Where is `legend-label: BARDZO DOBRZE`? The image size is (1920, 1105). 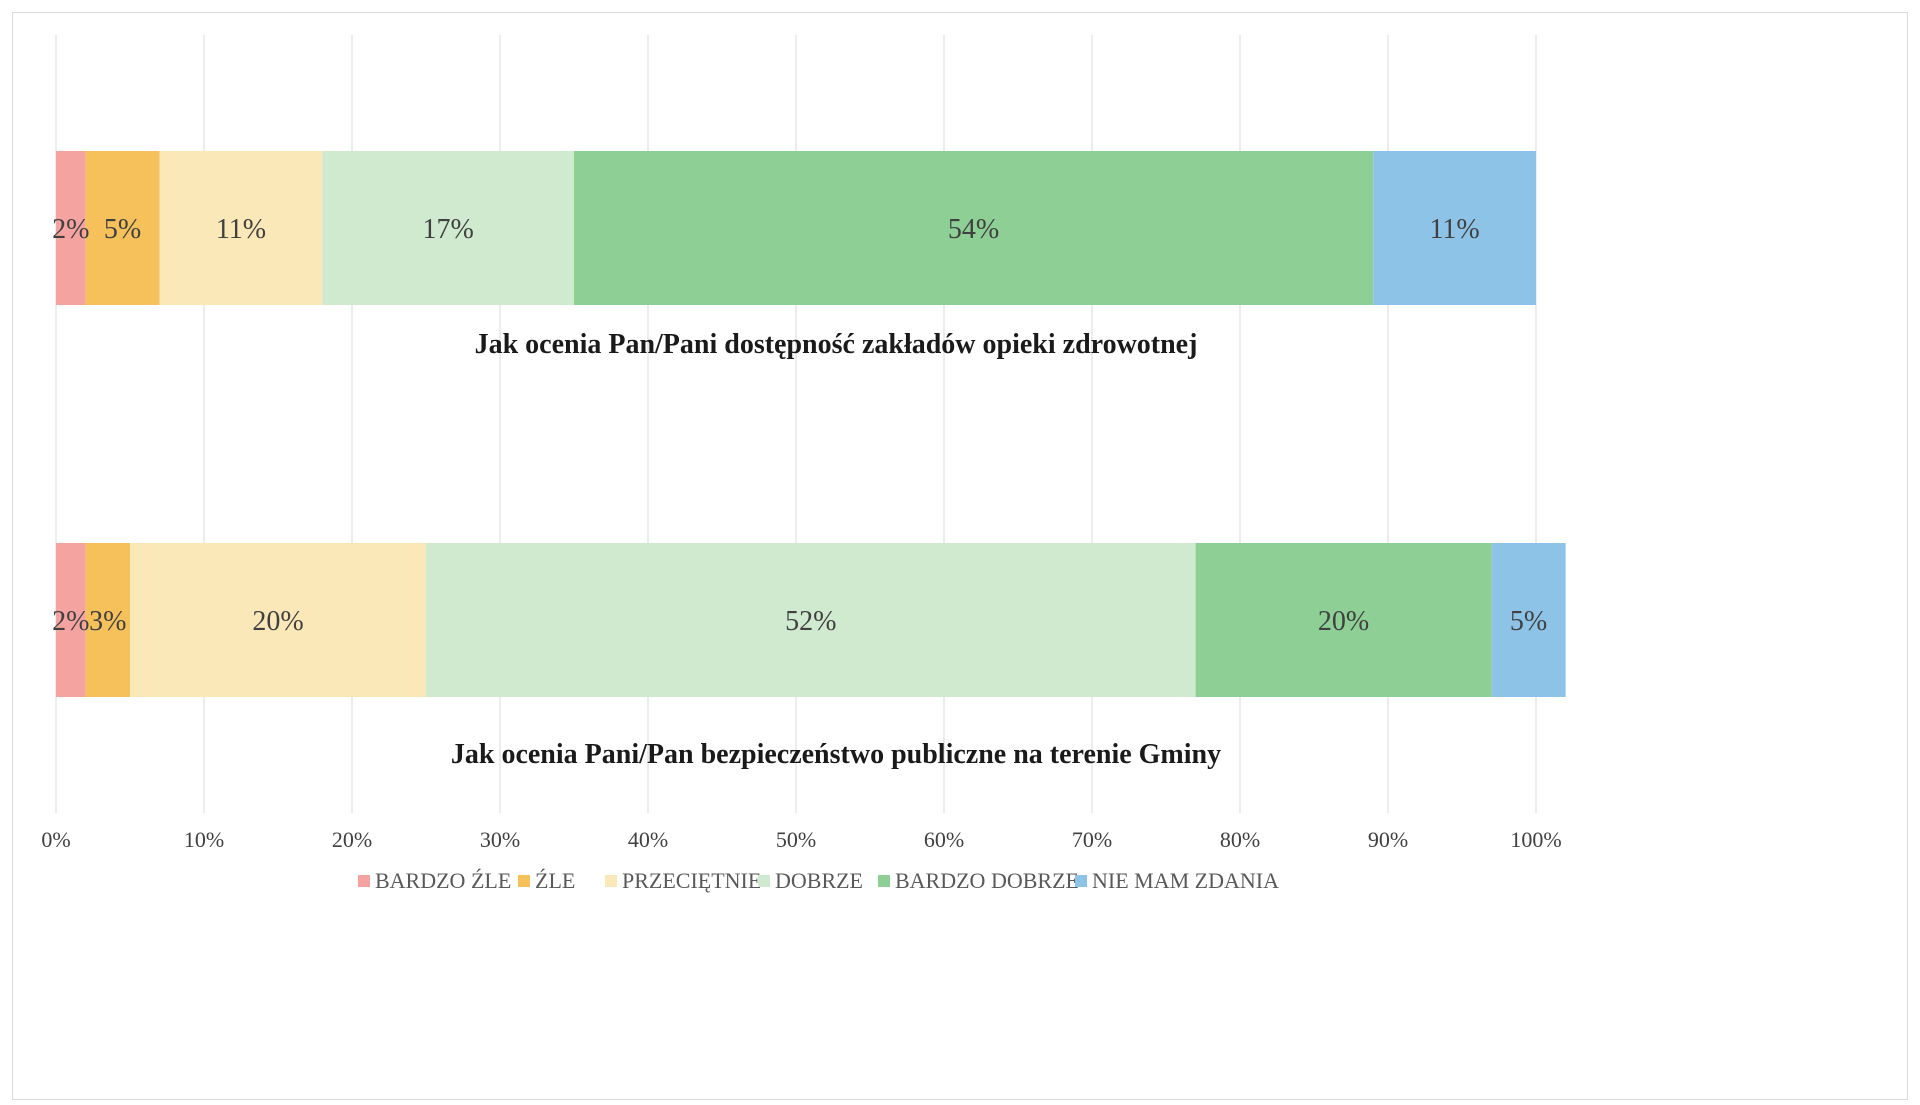 legend-label: BARDZO DOBRZE is located at coordinates (987, 880).